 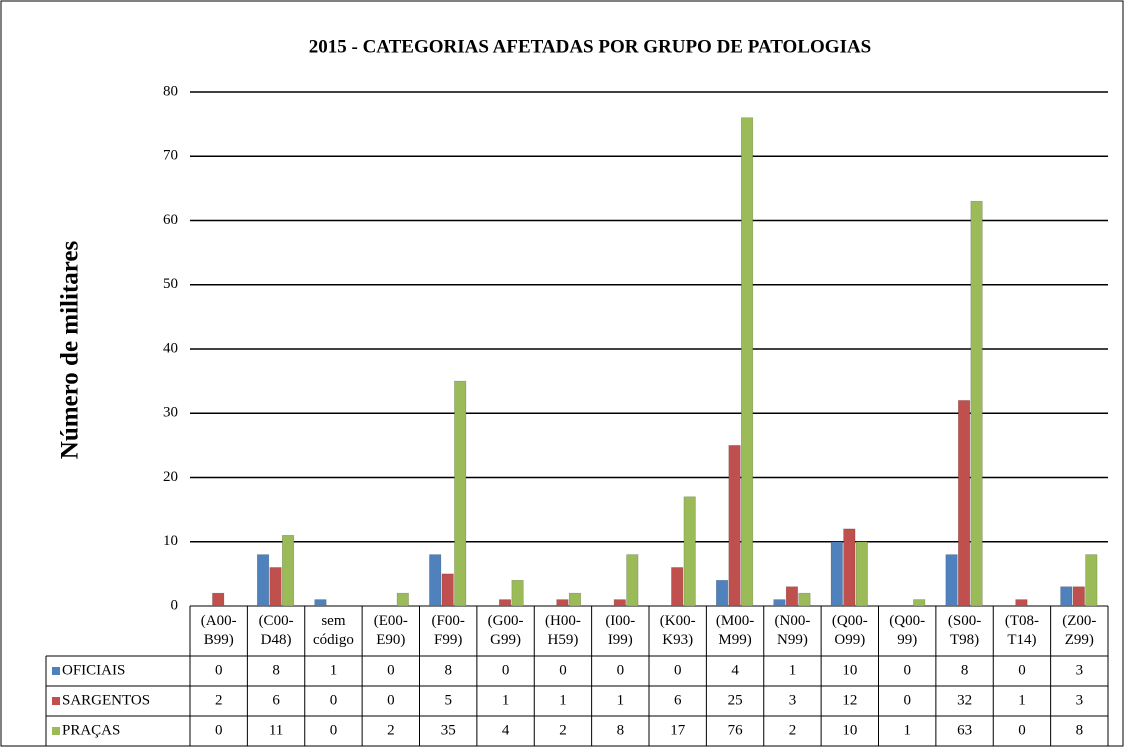 I want to click on legend-label: SARGENTOS, so click(x=106, y=700).